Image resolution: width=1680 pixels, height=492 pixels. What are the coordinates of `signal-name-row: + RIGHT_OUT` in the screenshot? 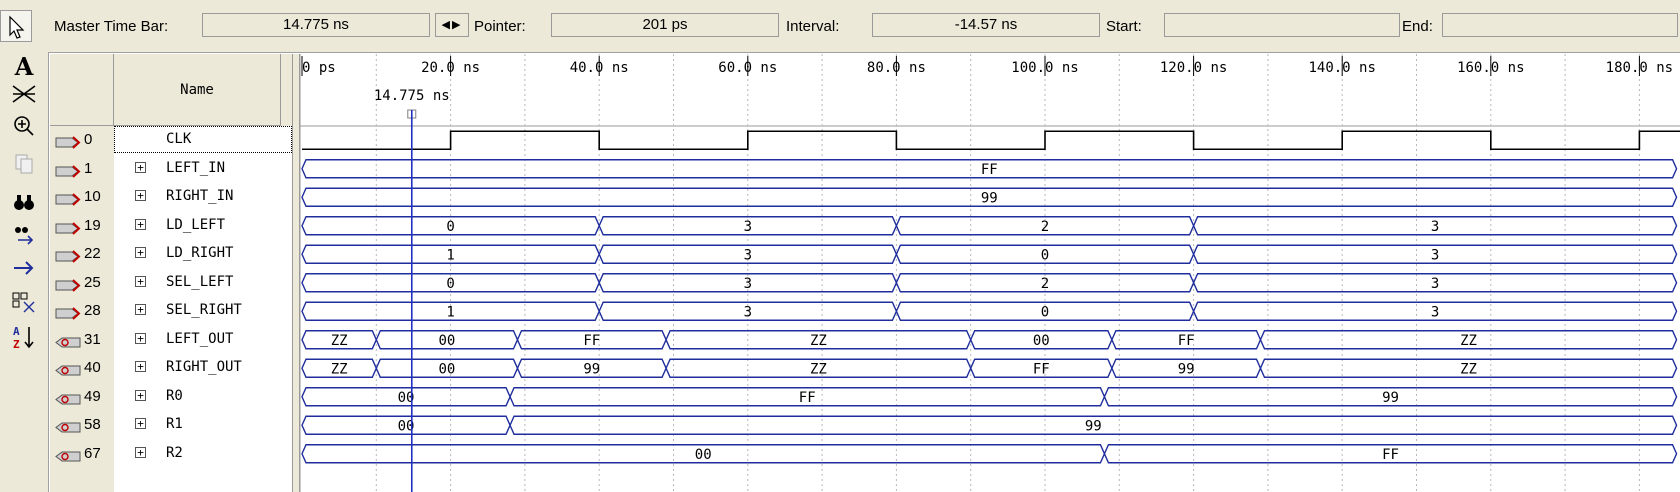 It's located at (197, 367).